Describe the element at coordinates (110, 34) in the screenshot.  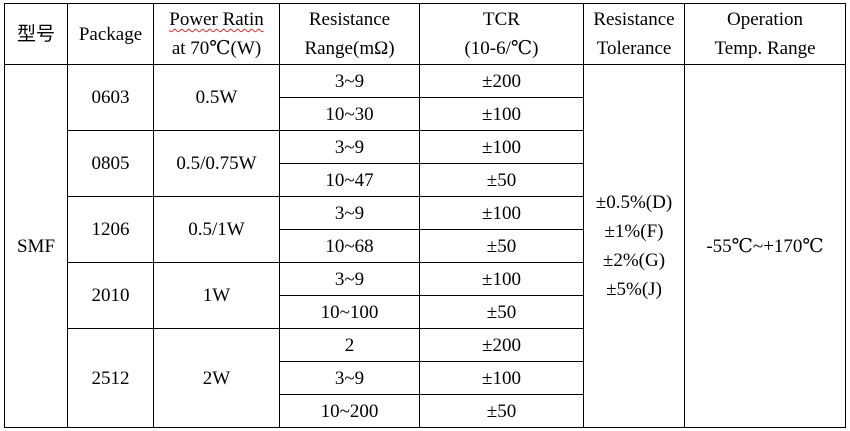
I see `header-package: Package` at that location.